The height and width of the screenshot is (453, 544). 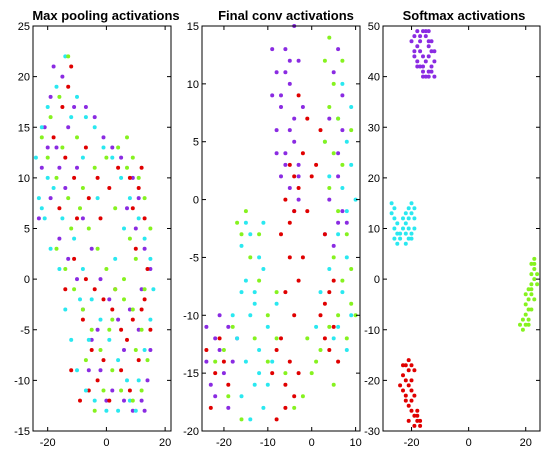 I want to click on x-tick-label: -20, so click(x=412, y=443).